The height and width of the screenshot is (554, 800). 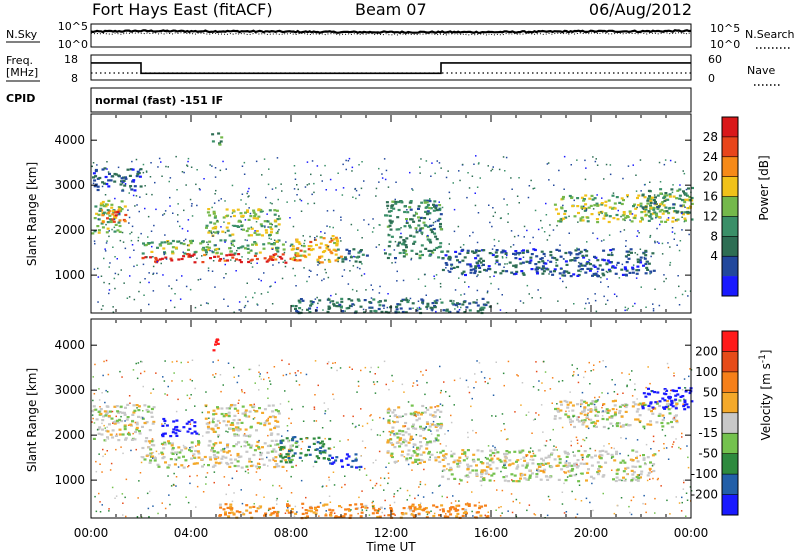 What do you see at coordinates (73, 26) in the screenshot?
I see `noise-left-tick-top: 10^5` at bounding box center [73, 26].